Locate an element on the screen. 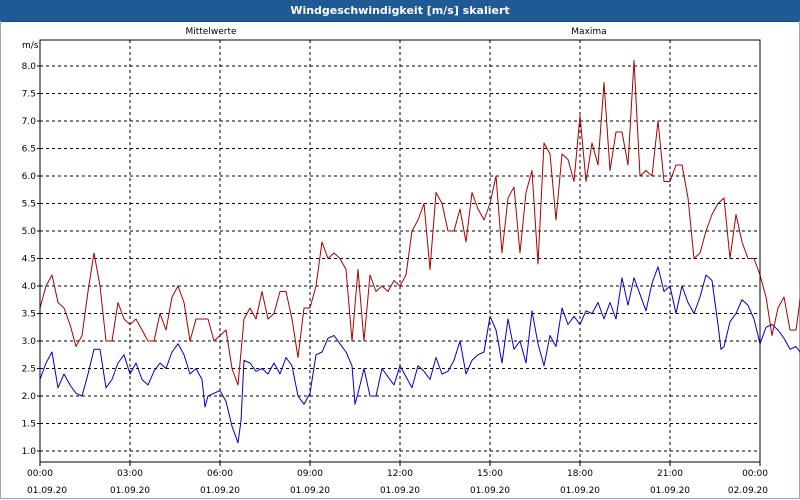 The width and height of the screenshot is (800, 500). x-tick-time: 09:00 is located at coordinates (310, 474).